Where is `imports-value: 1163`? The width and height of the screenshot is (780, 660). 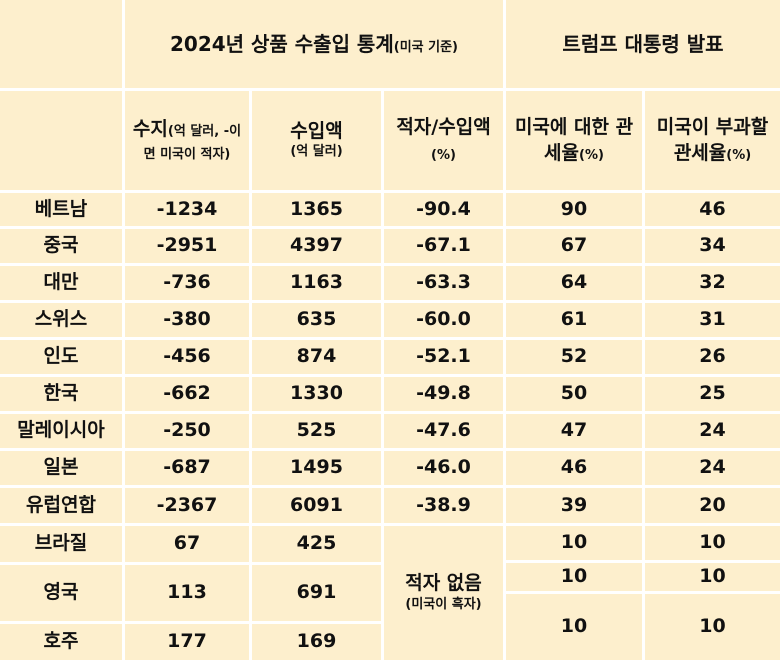 imports-value: 1163 is located at coordinates (316, 282).